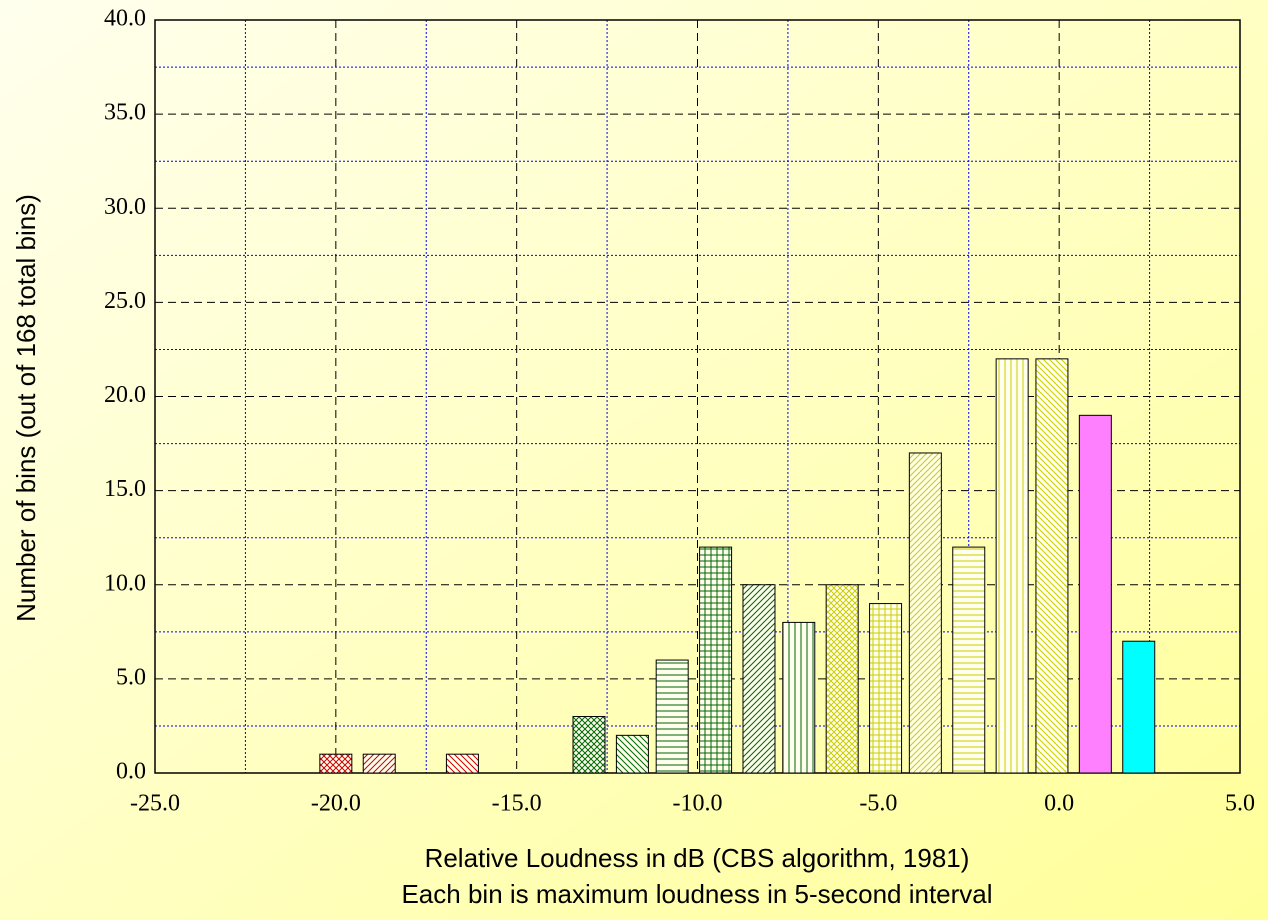 The width and height of the screenshot is (1268, 920). What do you see at coordinates (125, 489) in the screenshot?
I see `y-tick-label: 15.0` at bounding box center [125, 489].